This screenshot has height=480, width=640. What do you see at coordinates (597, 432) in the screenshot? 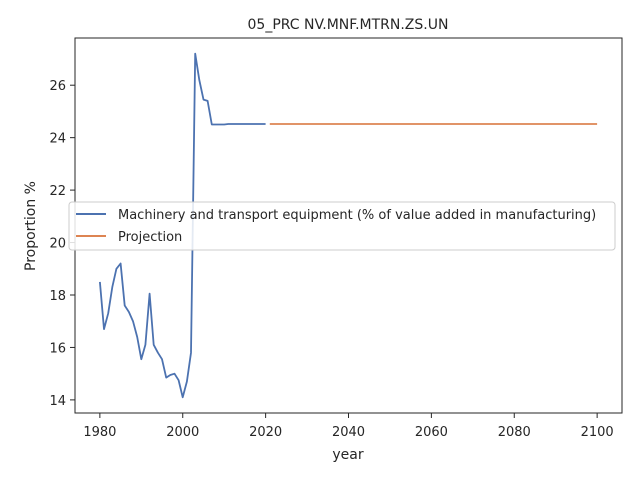
I see `x-tick-label-2100: 2100` at bounding box center [597, 432].